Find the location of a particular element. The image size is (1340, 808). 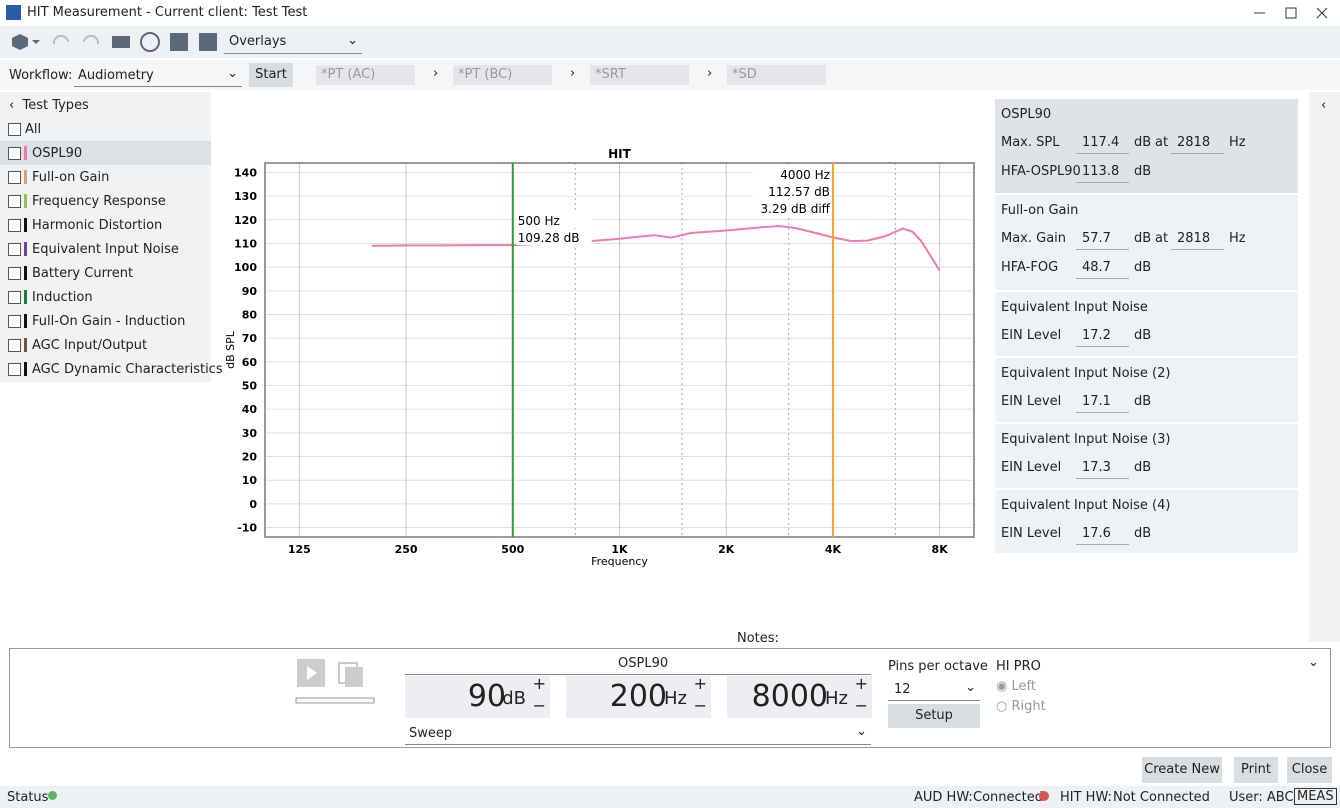

test-type: Induction is located at coordinates (62, 297).